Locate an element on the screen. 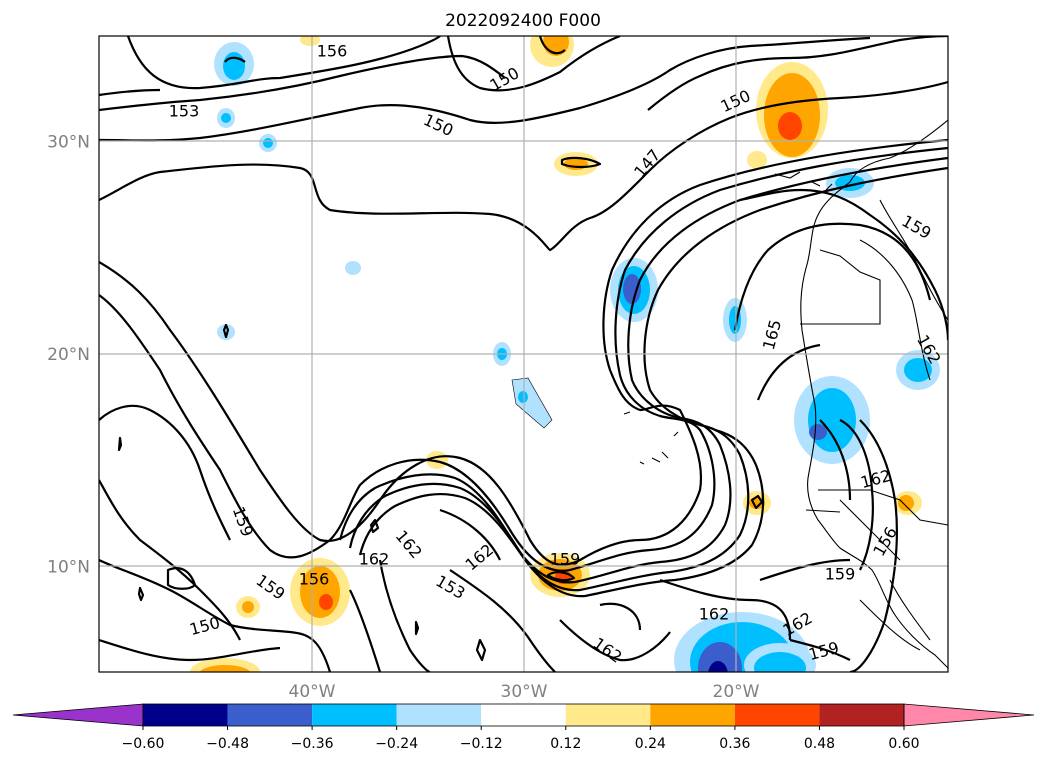 This screenshot has height=765, width=1047. longitude-label: 20°W is located at coordinates (736, 692).